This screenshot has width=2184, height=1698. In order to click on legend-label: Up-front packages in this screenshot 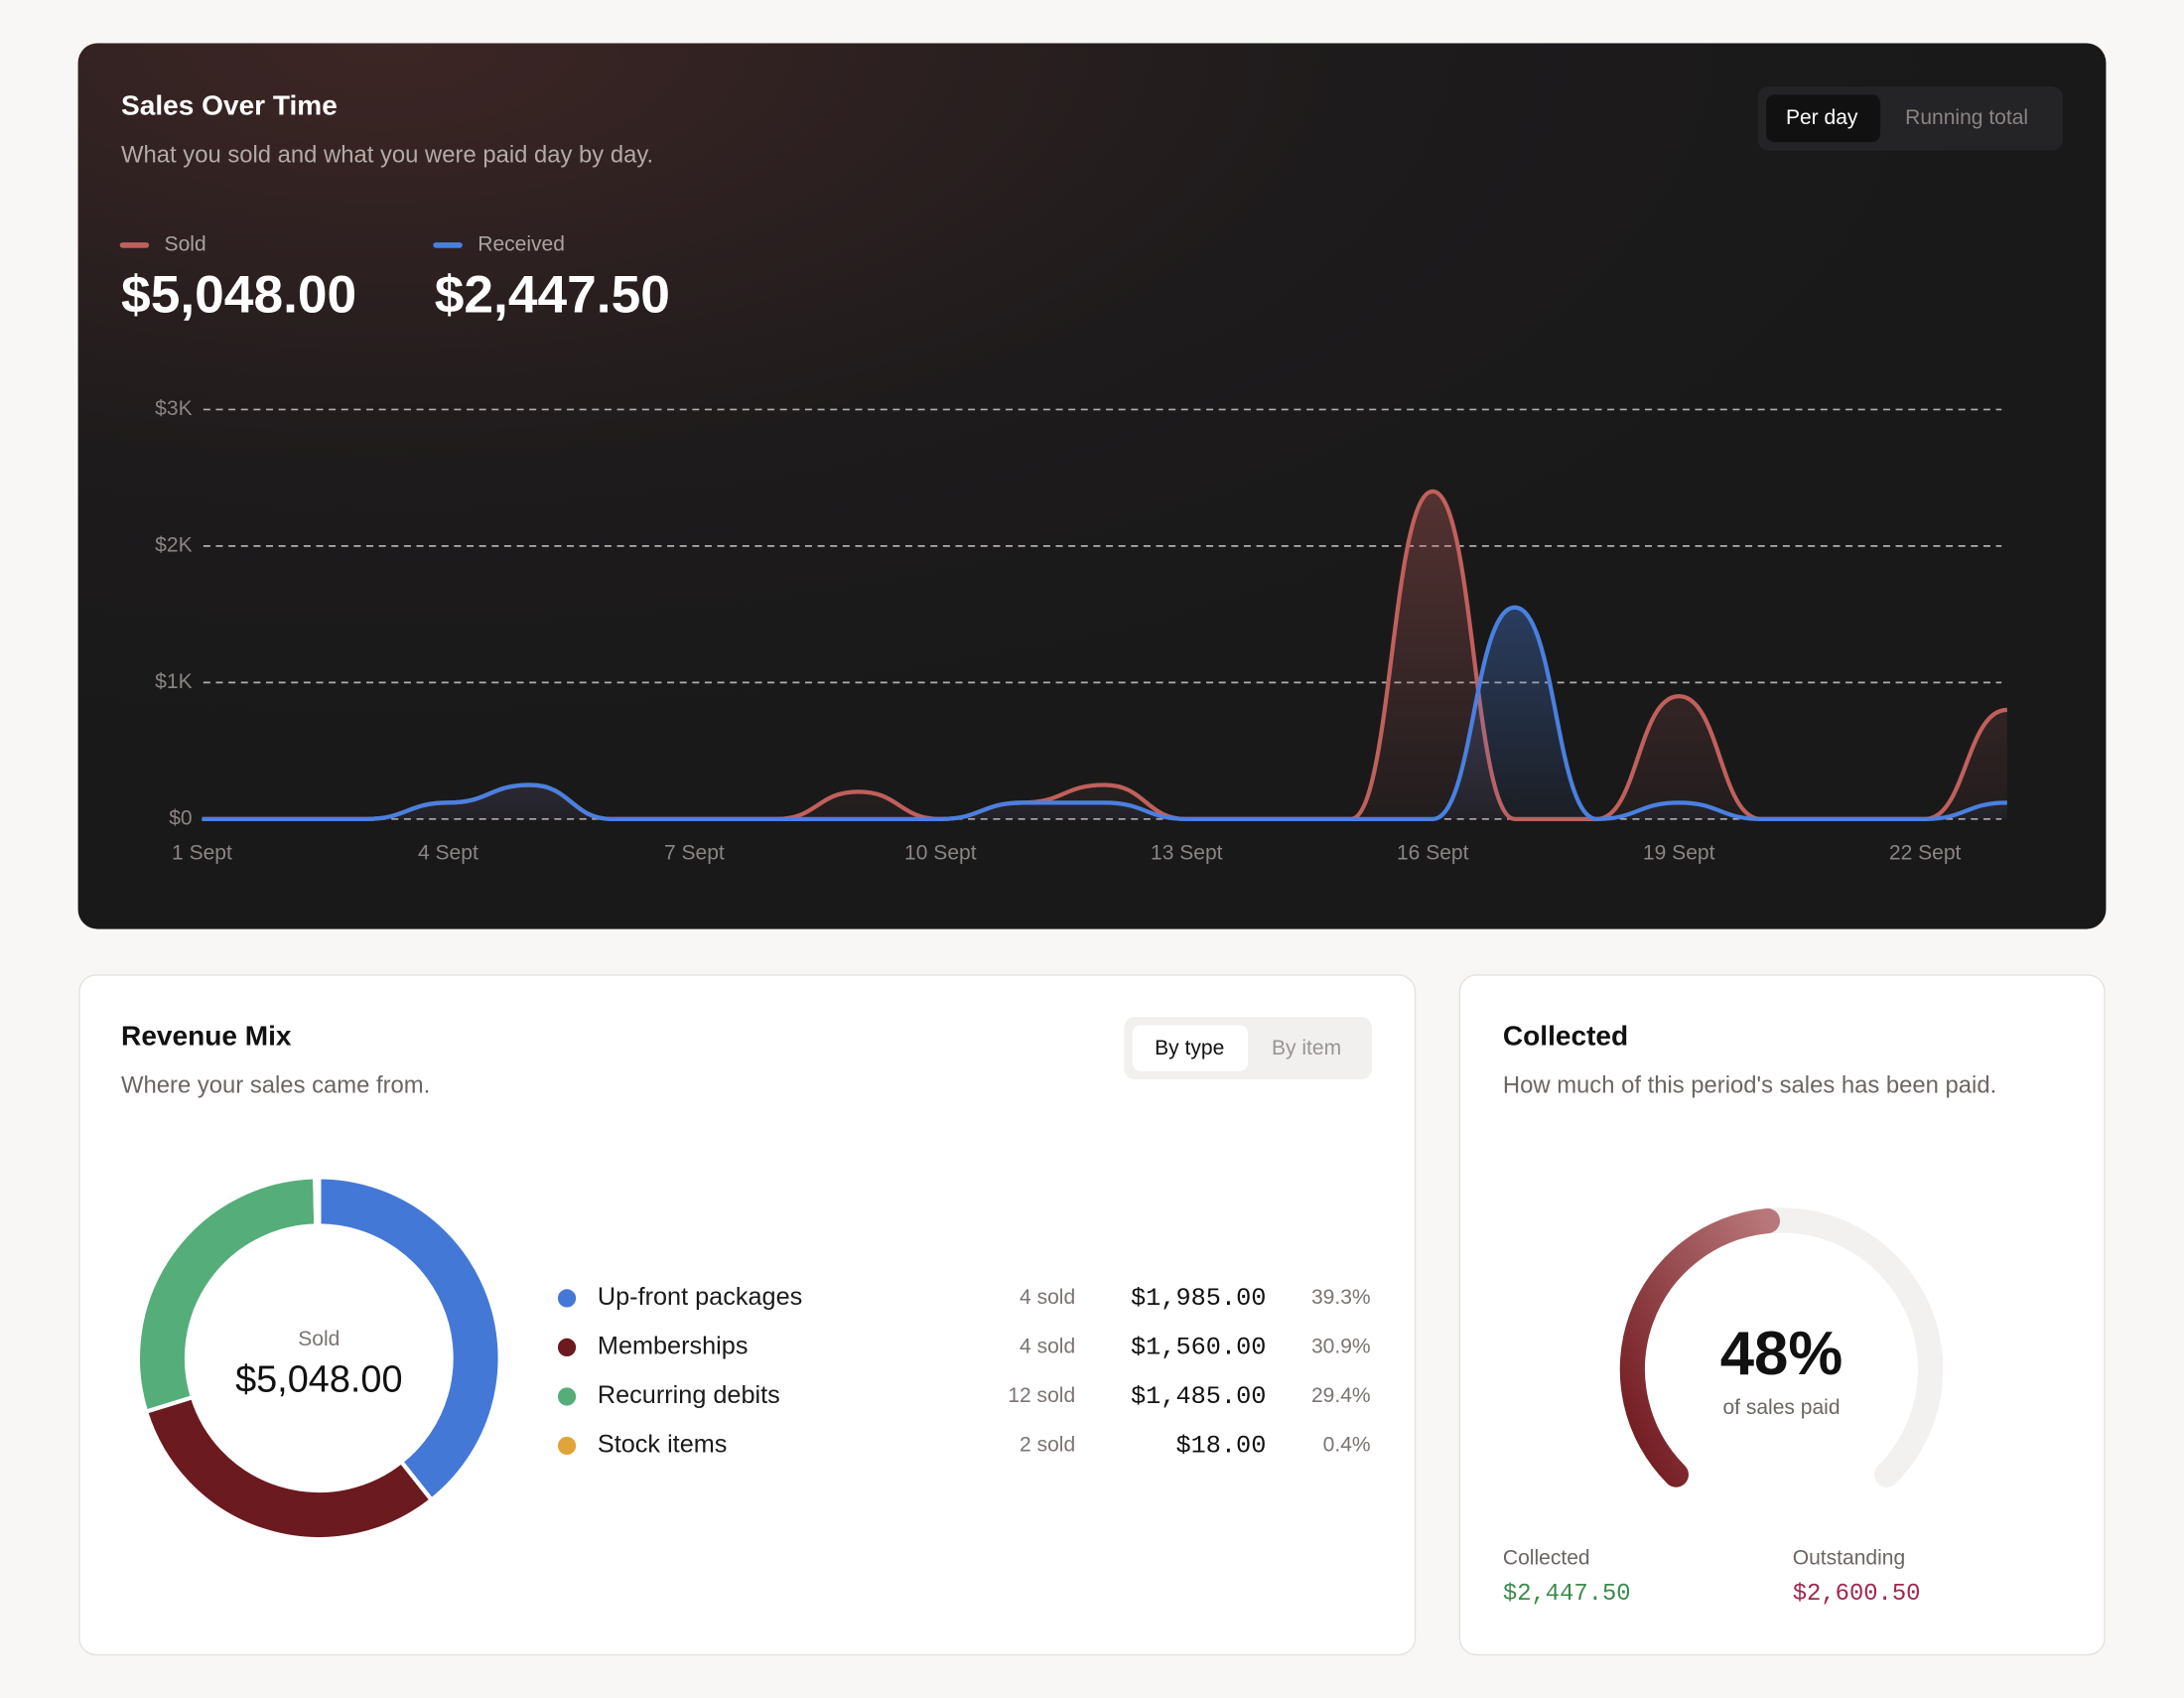, I will do `click(700, 1297)`.